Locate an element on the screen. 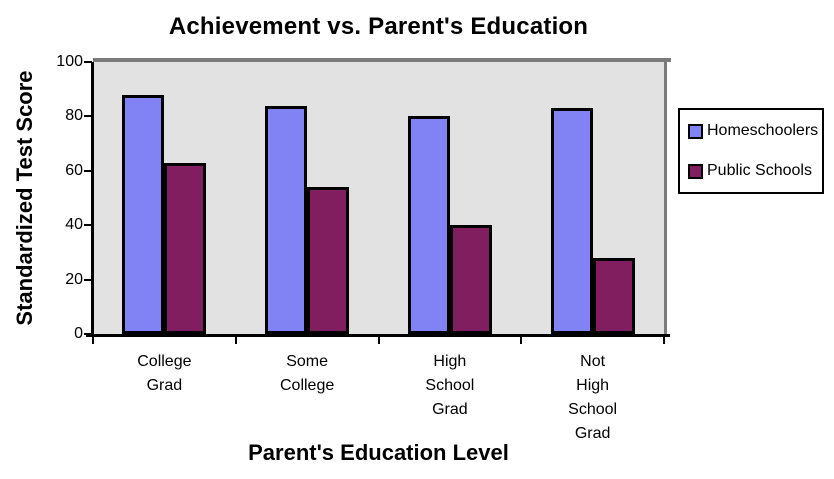 The image size is (834, 479). x-axis-title: Parent's Education Level is located at coordinates (378, 452).